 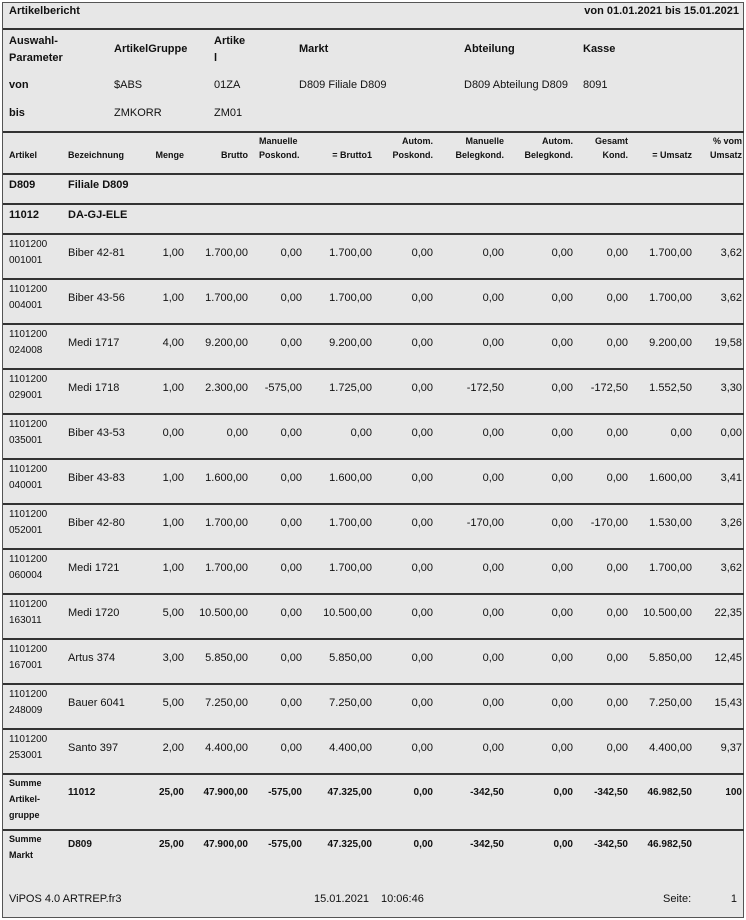 What do you see at coordinates (670, 523) in the screenshot?
I see `table-cell: 1.530,00` at bounding box center [670, 523].